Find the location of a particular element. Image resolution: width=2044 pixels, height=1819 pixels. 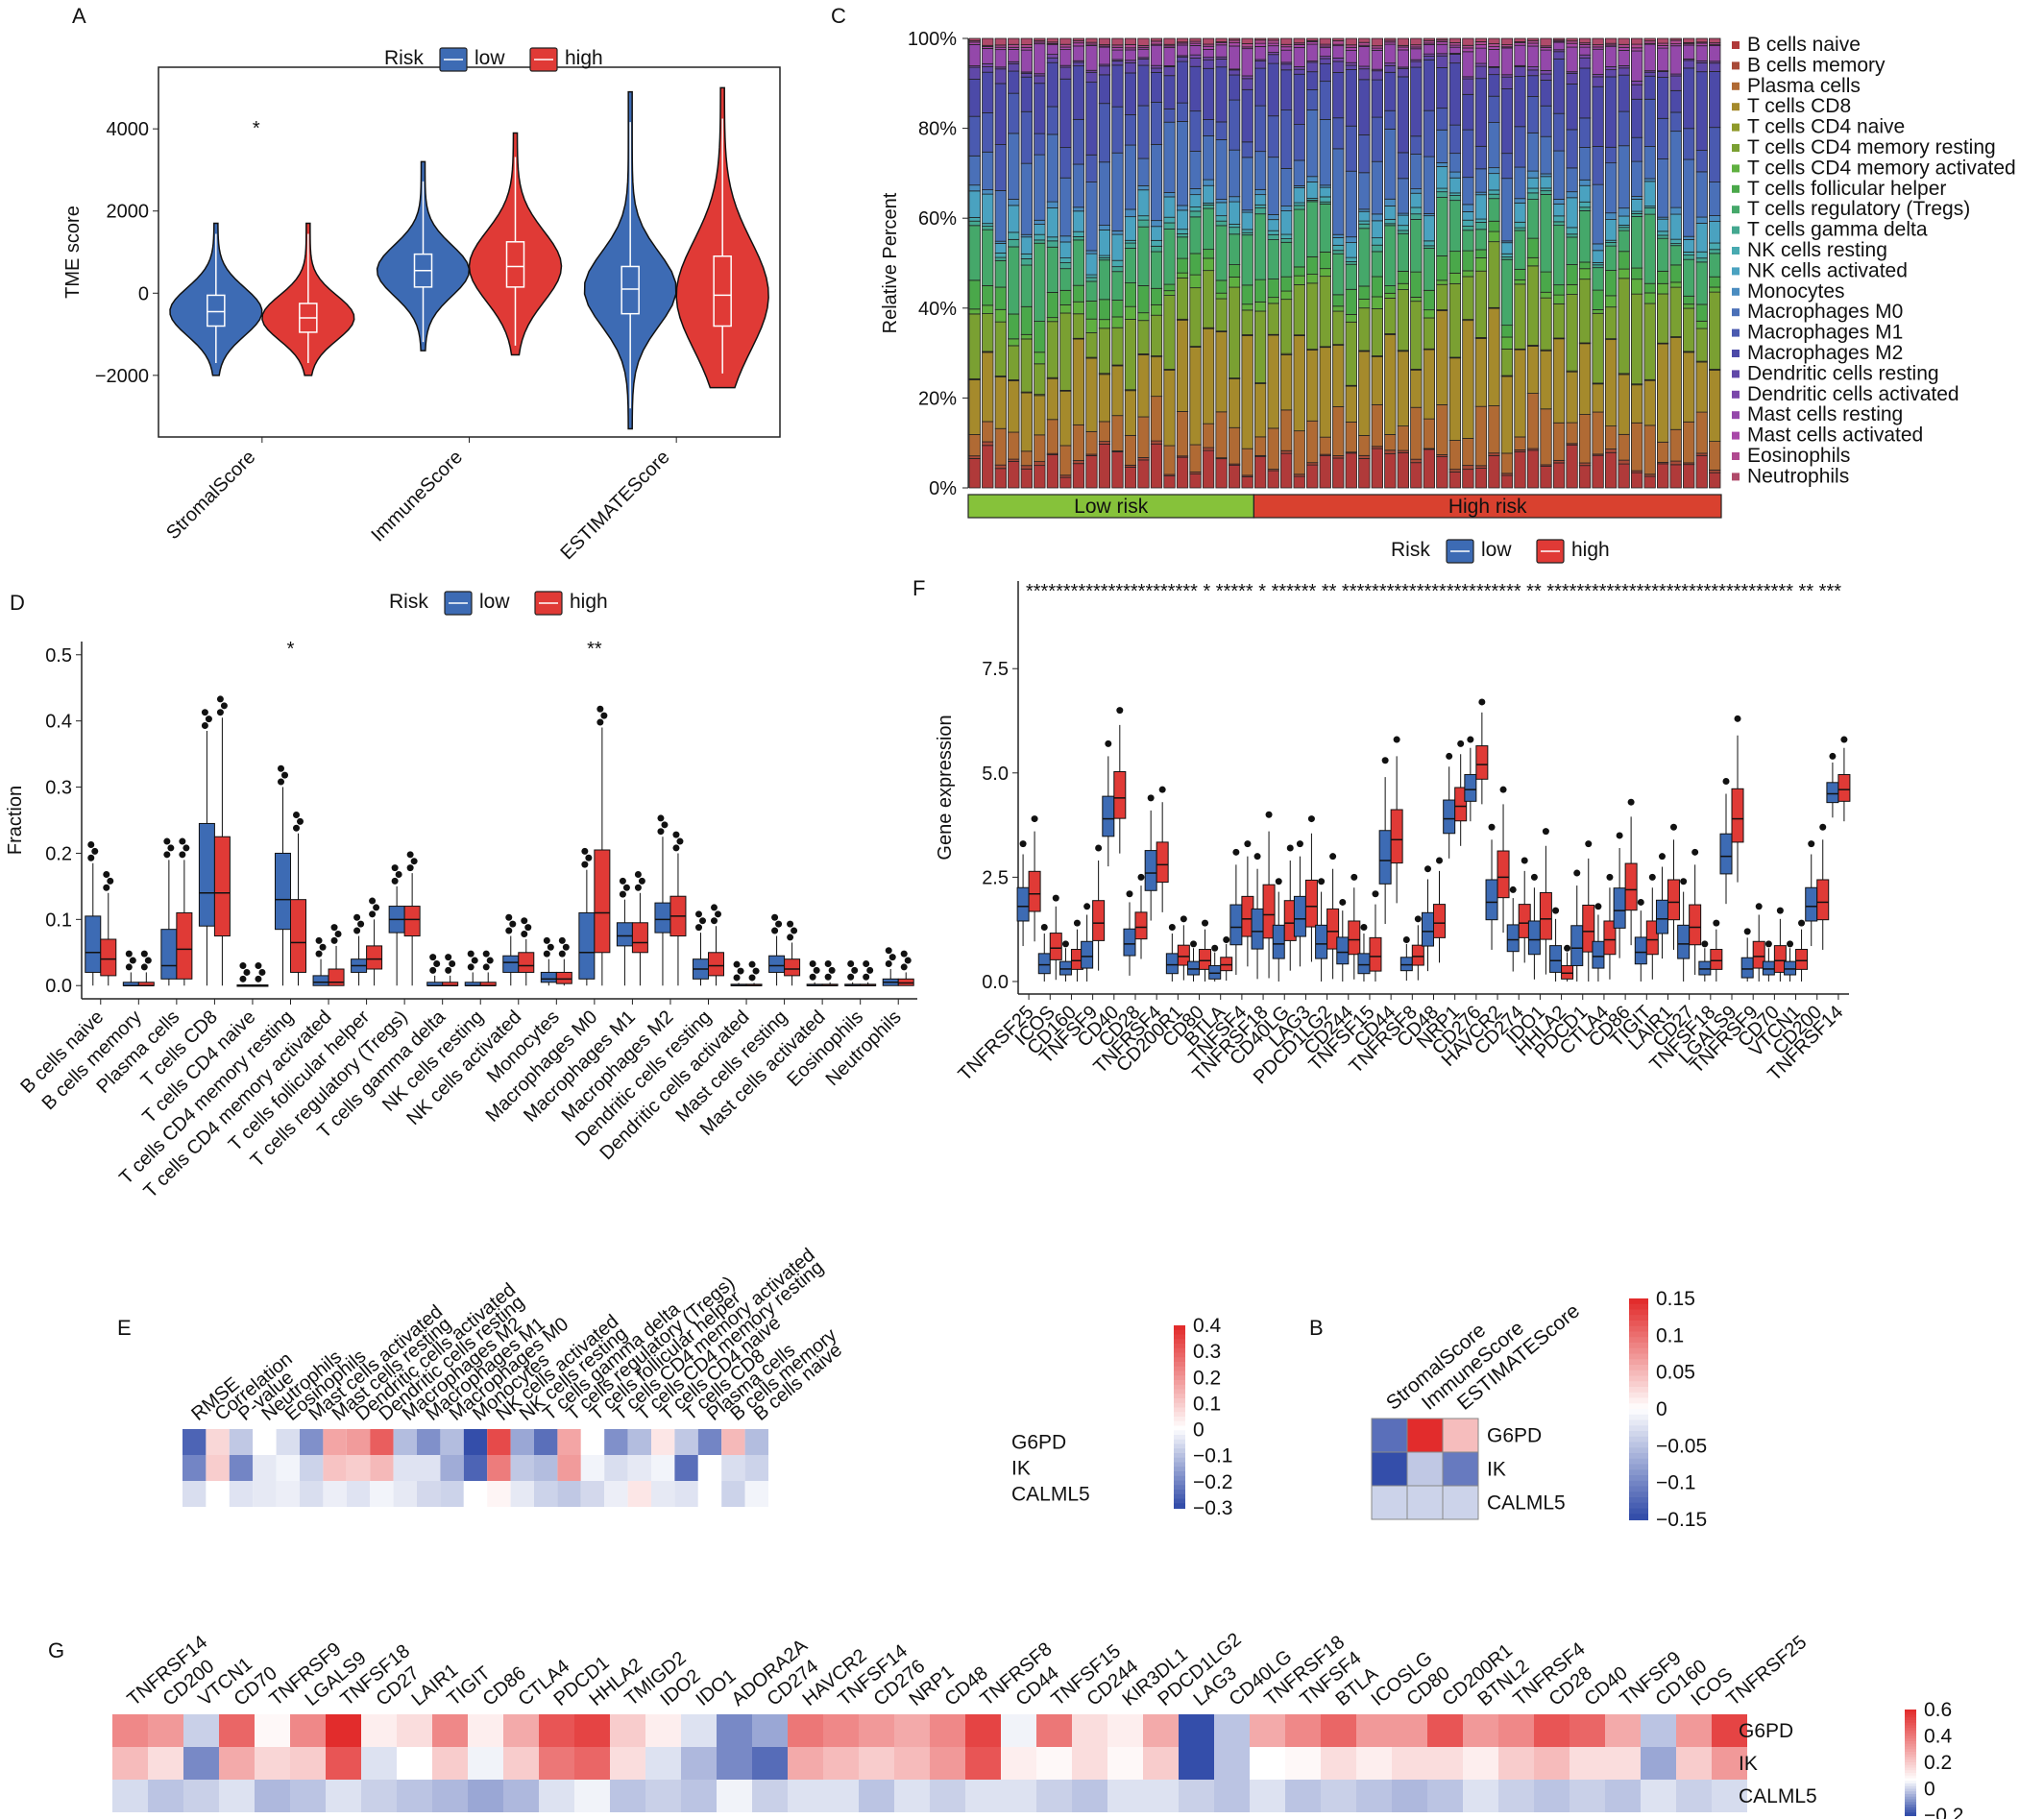

box-low-cd40 is located at coordinates (1108, 816).